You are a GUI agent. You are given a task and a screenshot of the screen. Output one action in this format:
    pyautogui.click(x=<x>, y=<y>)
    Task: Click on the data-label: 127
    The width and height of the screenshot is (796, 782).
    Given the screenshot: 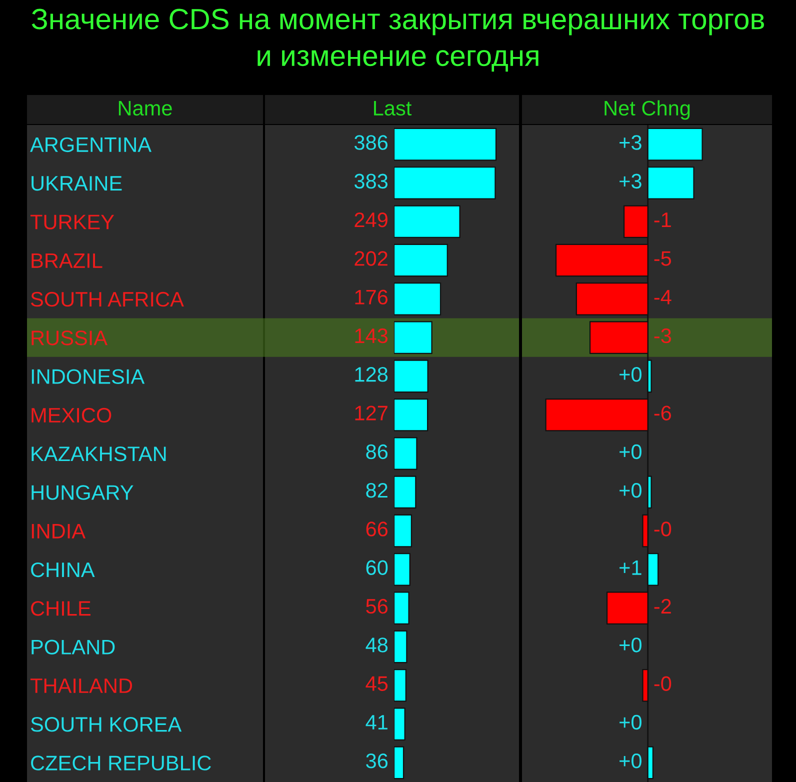 What is the action you would take?
    pyautogui.click(x=371, y=413)
    